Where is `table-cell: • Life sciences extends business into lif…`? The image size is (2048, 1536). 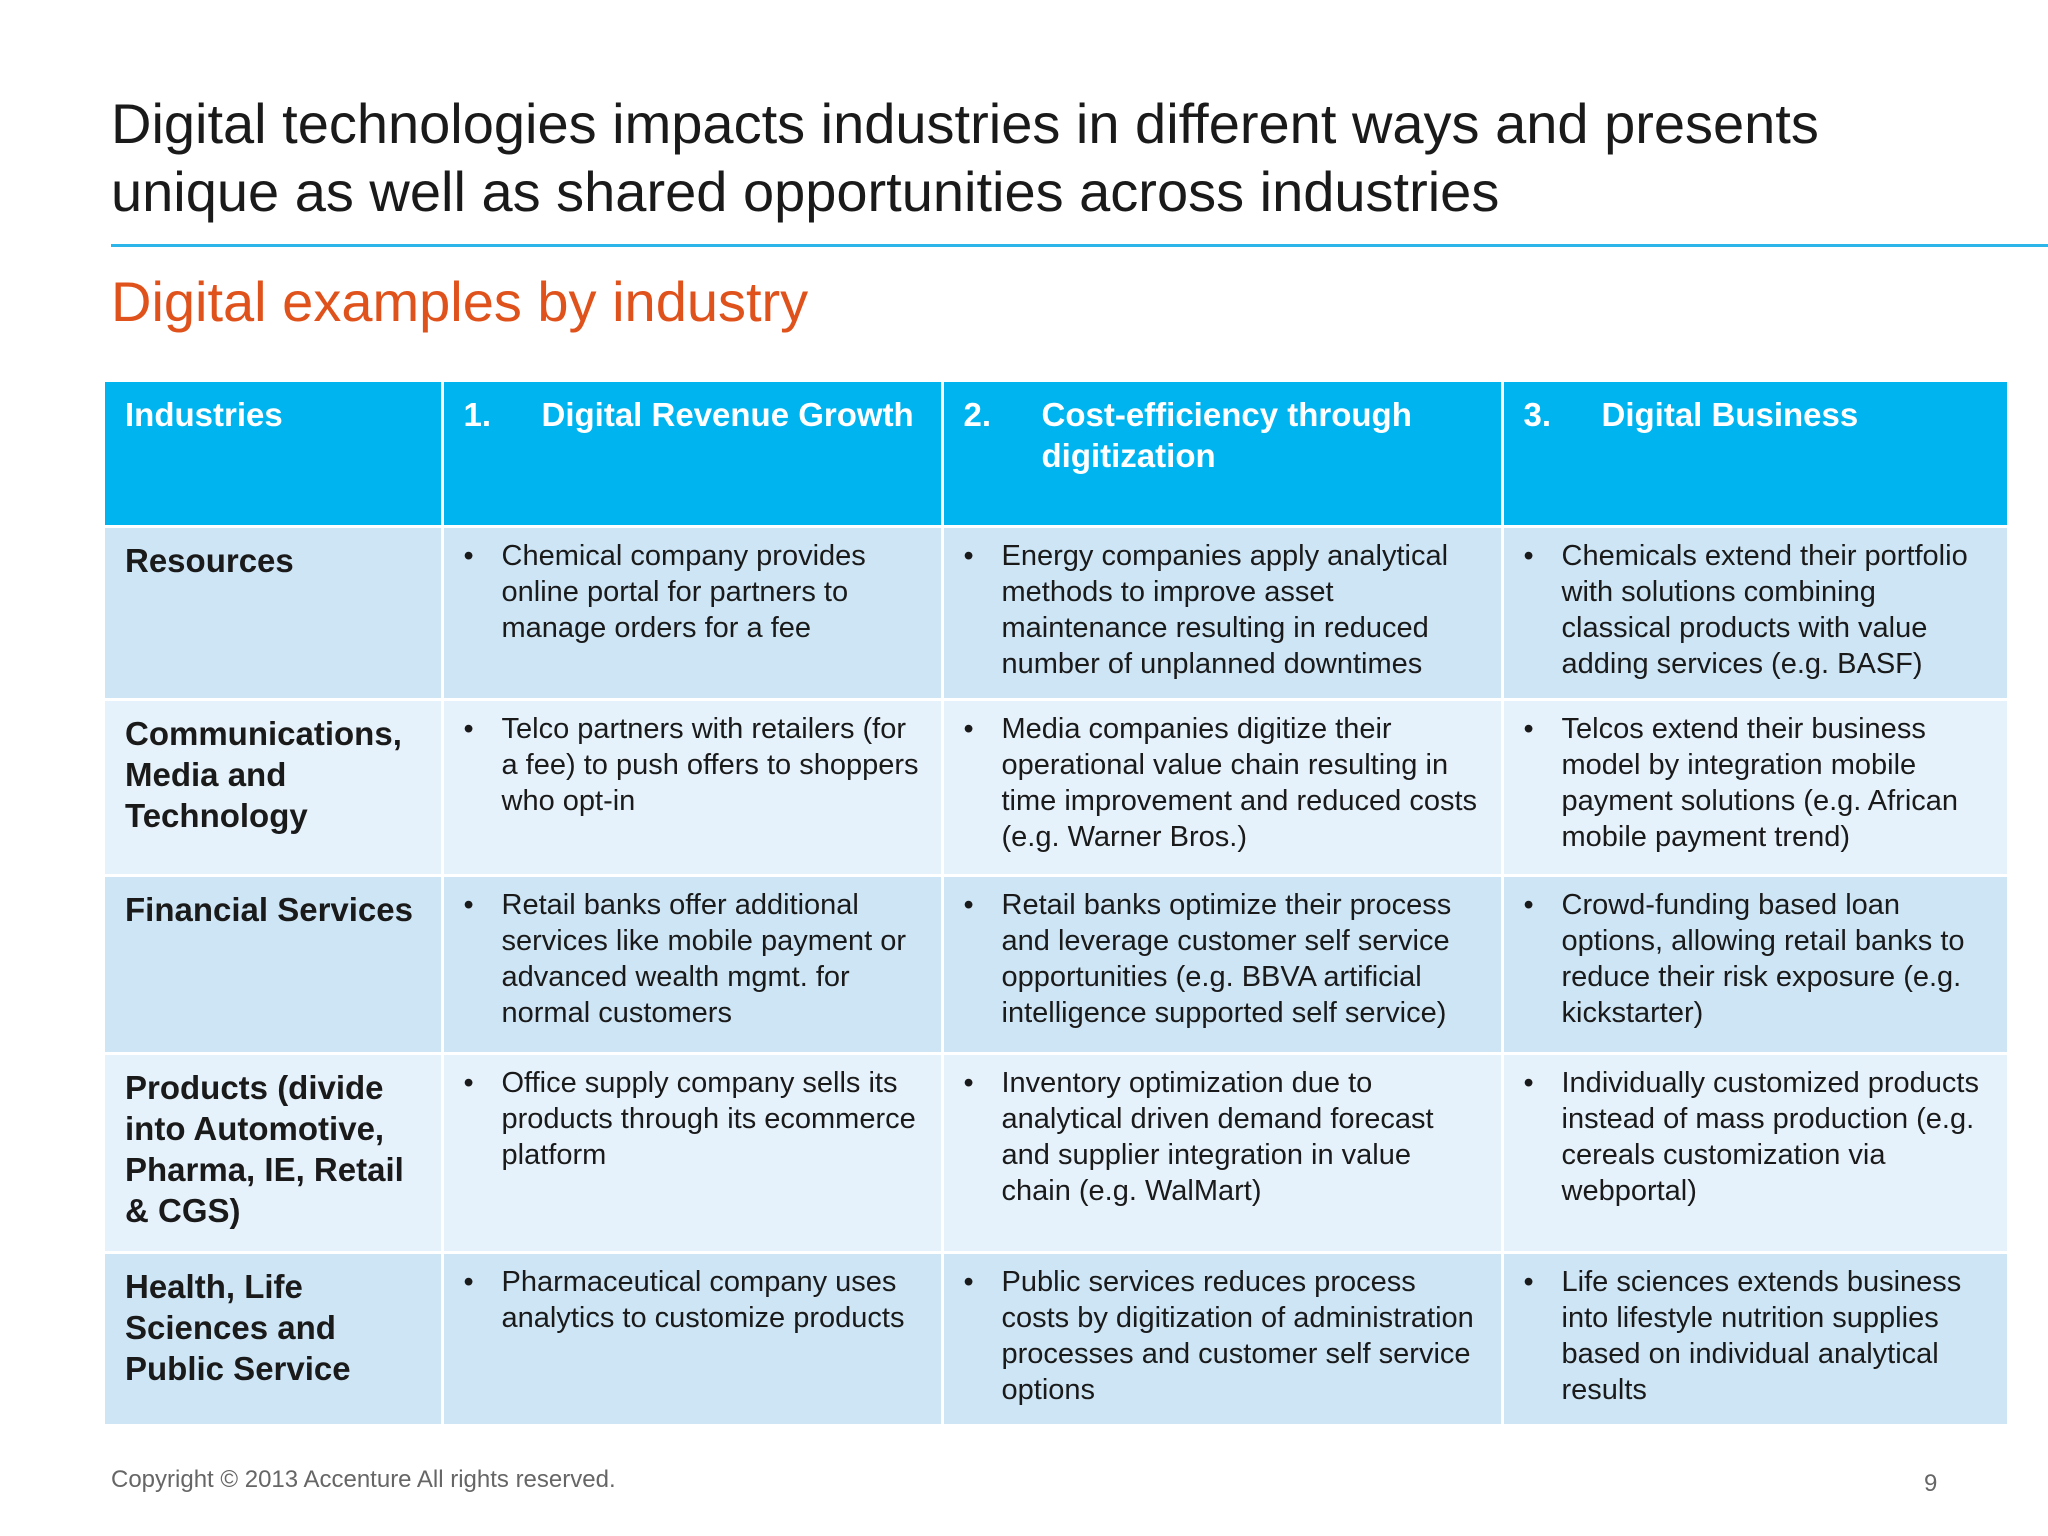
table-cell: • Life sciences extends business into lif… is located at coordinates (1754, 1339).